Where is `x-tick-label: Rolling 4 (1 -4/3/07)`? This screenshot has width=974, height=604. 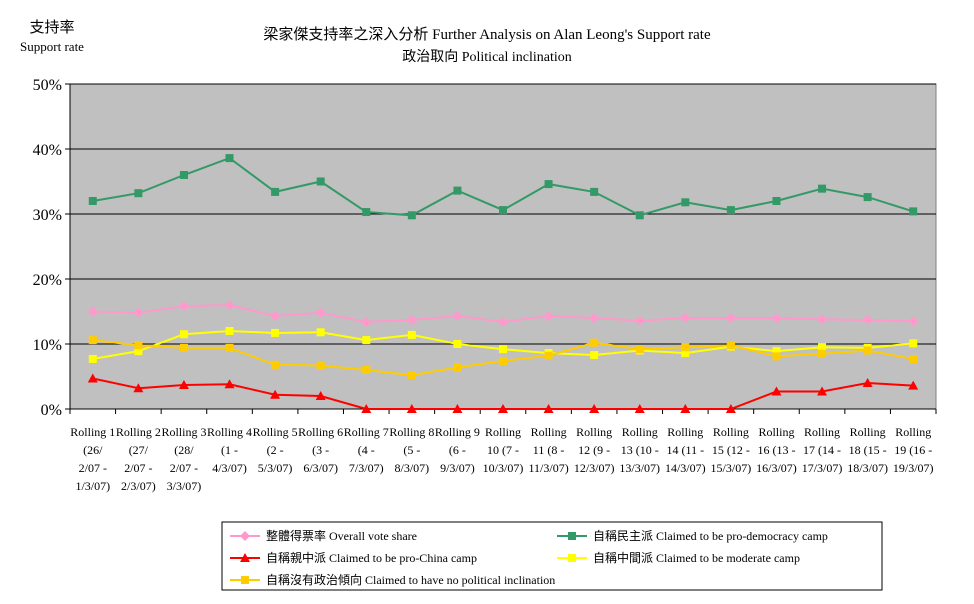 x-tick-label: Rolling 4 (1 -4/3/07) is located at coordinates (229, 450).